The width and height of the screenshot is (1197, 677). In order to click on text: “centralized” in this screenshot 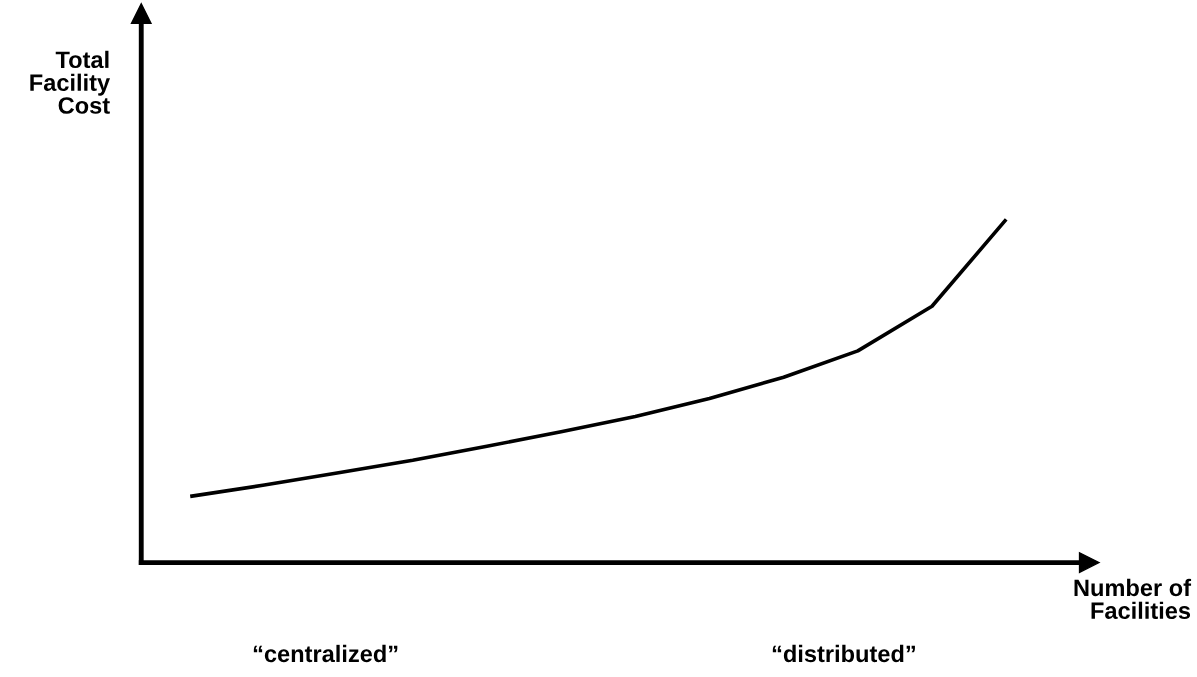, I will do `click(325, 653)`.